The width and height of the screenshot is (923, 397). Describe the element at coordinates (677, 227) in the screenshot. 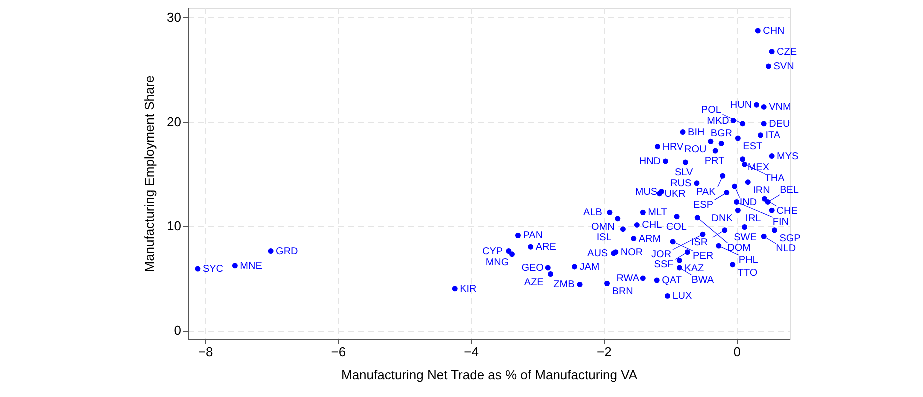

I see `annotation: COL` at that location.